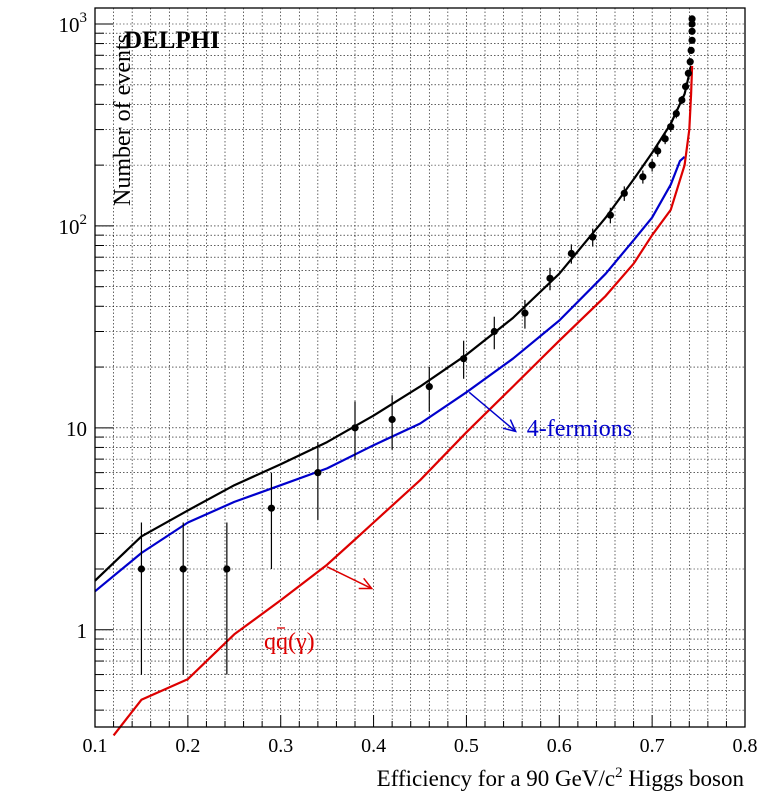 The width and height of the screenshot is (770, 796). What do you see at coordinates (373, 746) in the screenshot?
I see `x-tick-label: 0.4` at bounding box center [373, 746].